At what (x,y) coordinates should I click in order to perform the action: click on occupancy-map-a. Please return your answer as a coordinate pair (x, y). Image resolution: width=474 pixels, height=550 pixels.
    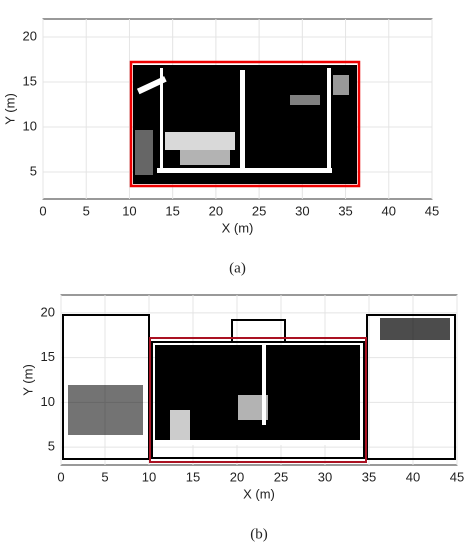
    Looking at the image, I should click on (245, 124).